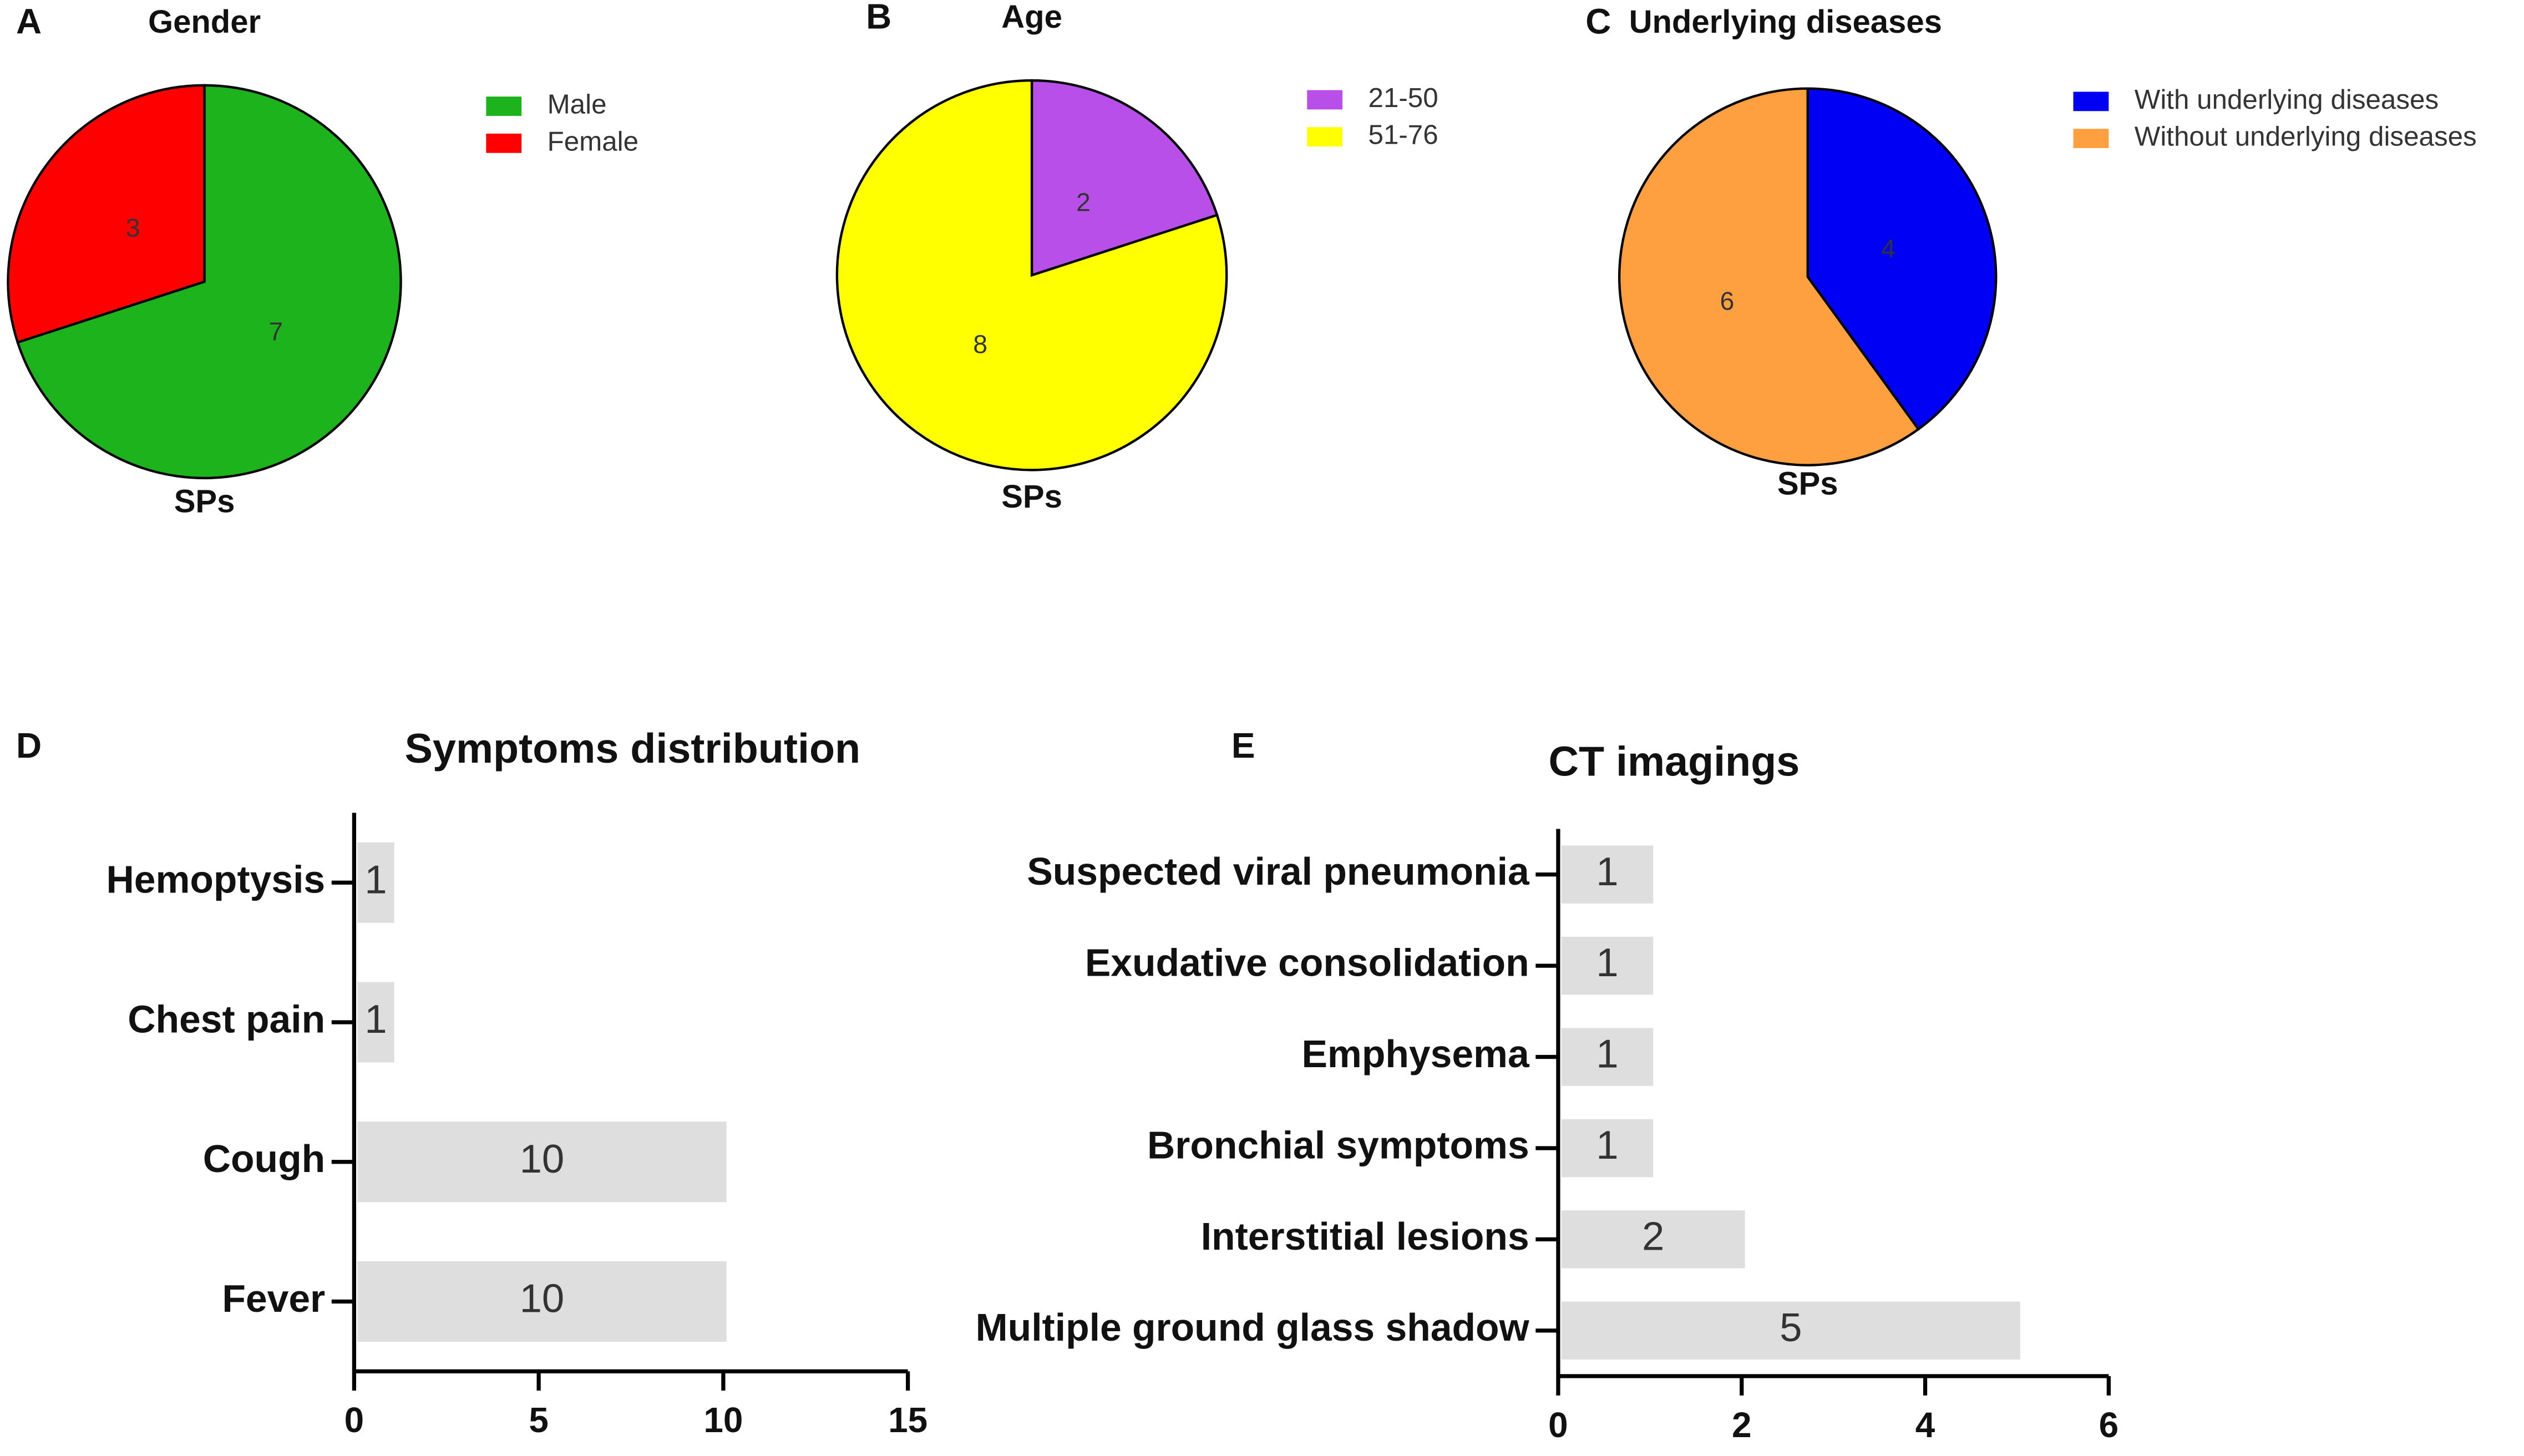 This screenshot has width=2524, height=1456. I want to click on panel-letter: A, so click(29, 21).